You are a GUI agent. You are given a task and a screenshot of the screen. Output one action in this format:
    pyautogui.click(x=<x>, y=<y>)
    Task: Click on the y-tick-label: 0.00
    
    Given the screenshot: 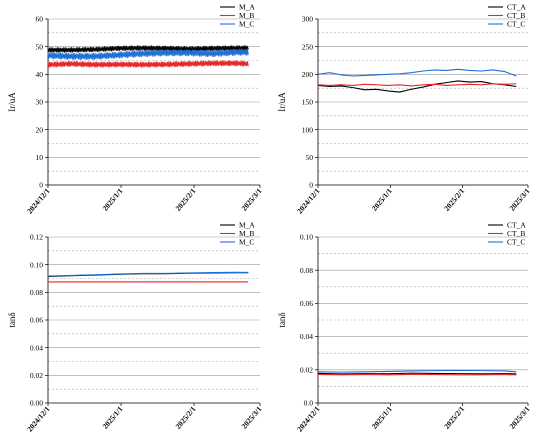 What is the action you would take?
    pyautogui.click(x=36, y=403)
    